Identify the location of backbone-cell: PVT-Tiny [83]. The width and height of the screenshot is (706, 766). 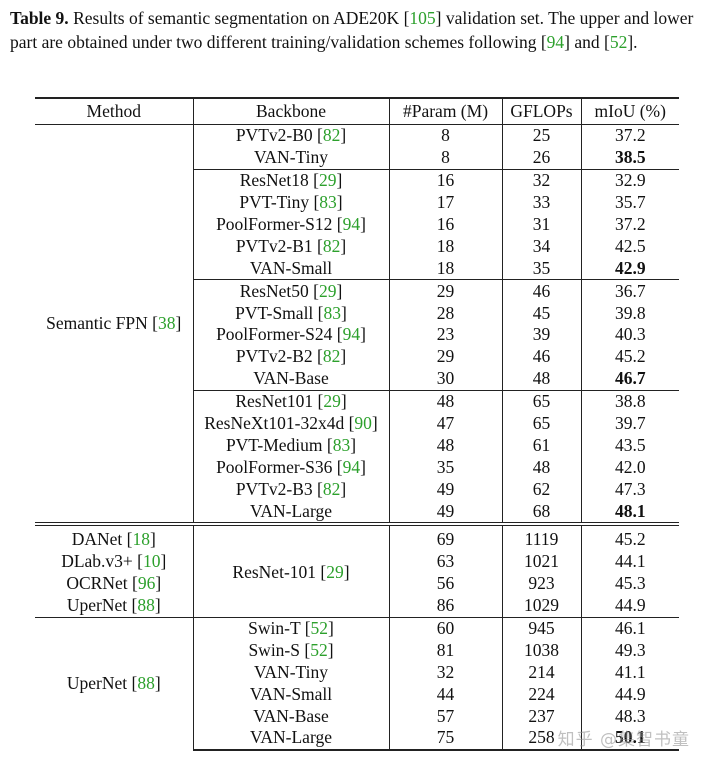
(290, 202).